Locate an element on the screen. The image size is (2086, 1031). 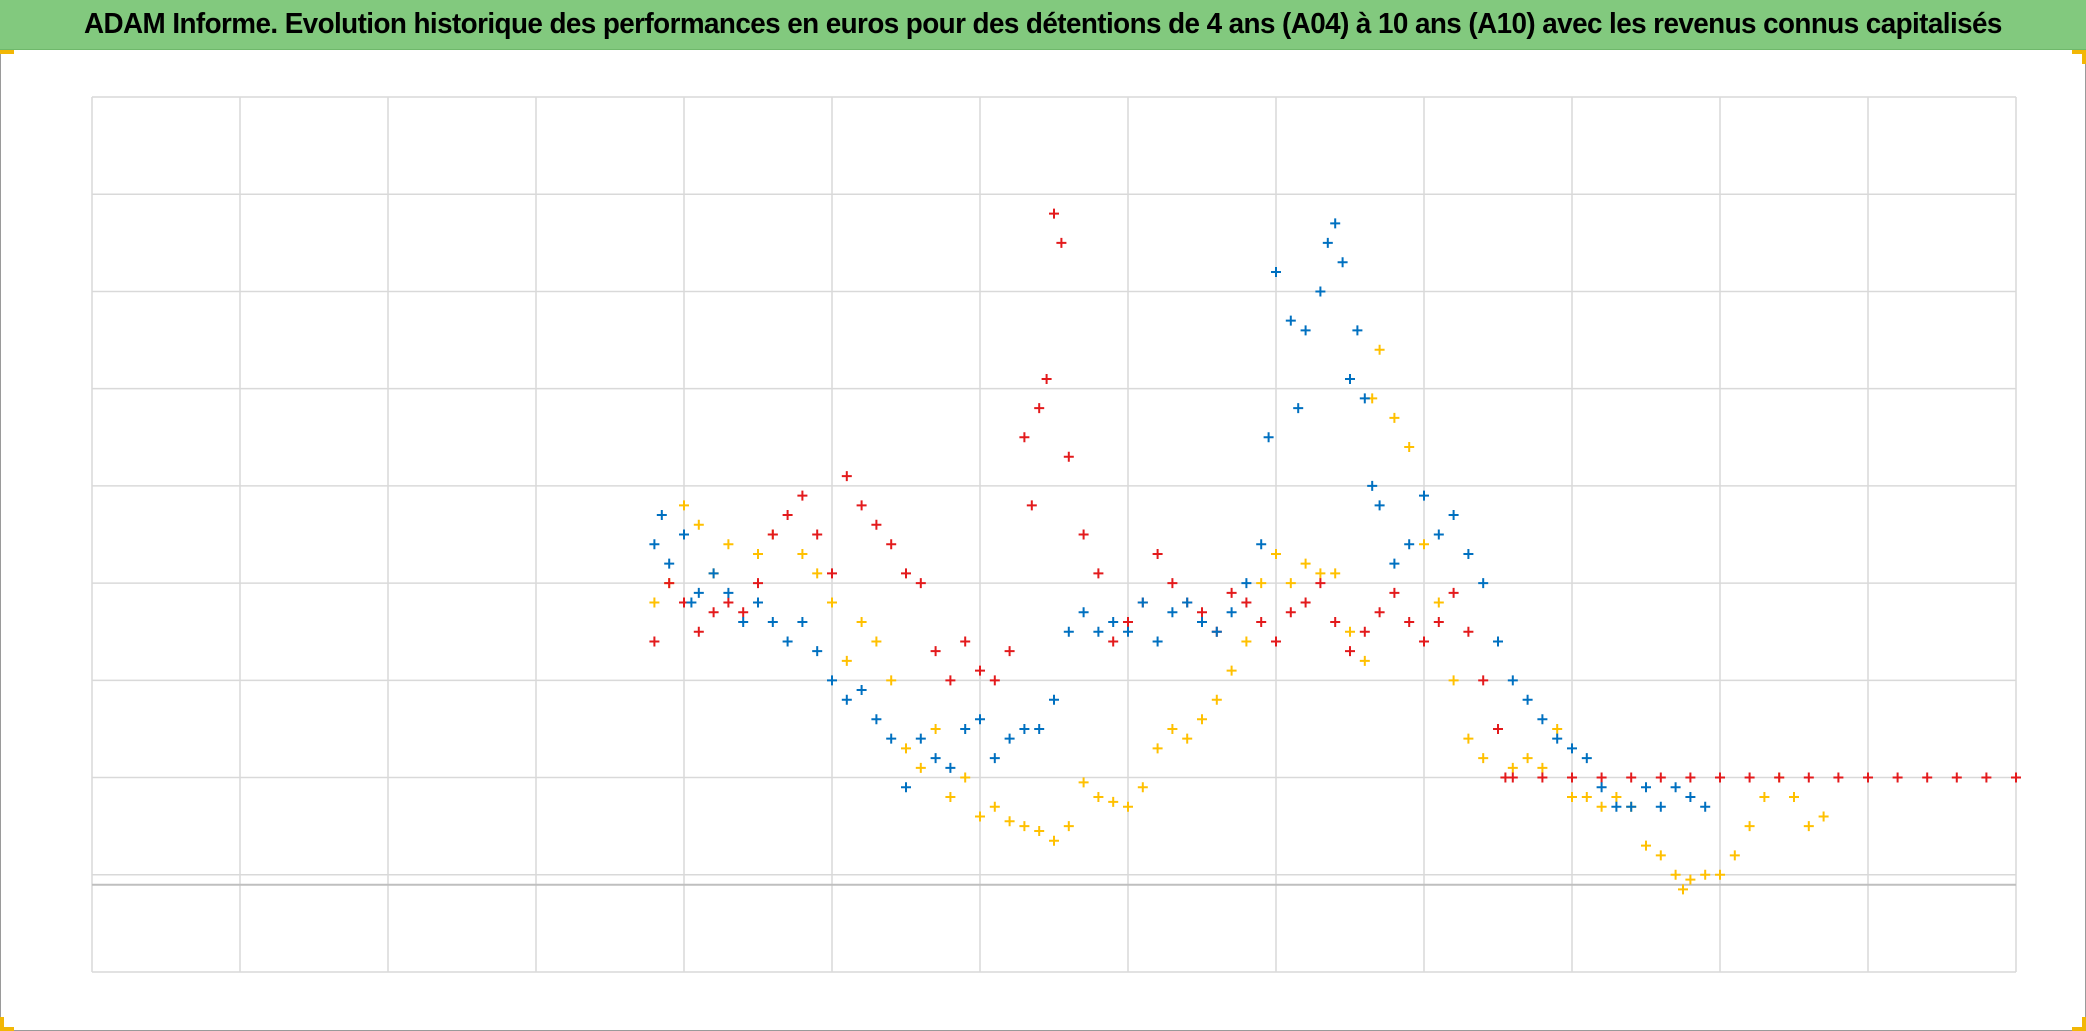
resize-handle-left-bottom is located at coordinates (2, 1024).